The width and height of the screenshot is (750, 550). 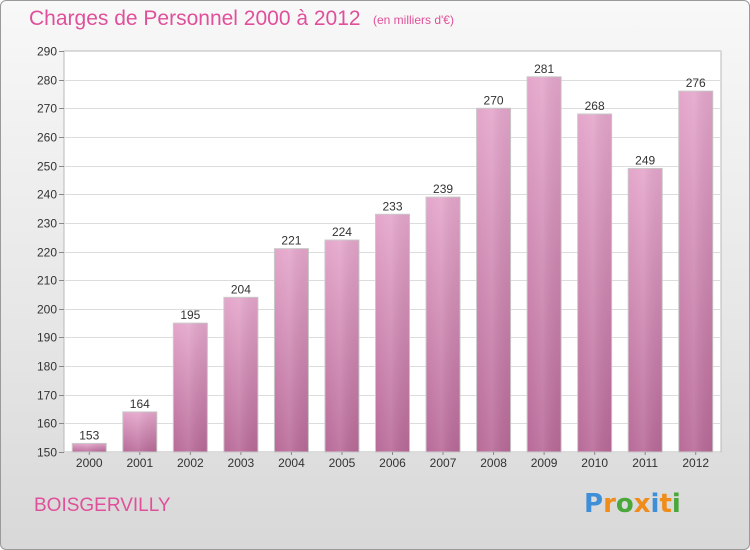 I want to click on y-tick-label: 170, so click(x=47, y=396).